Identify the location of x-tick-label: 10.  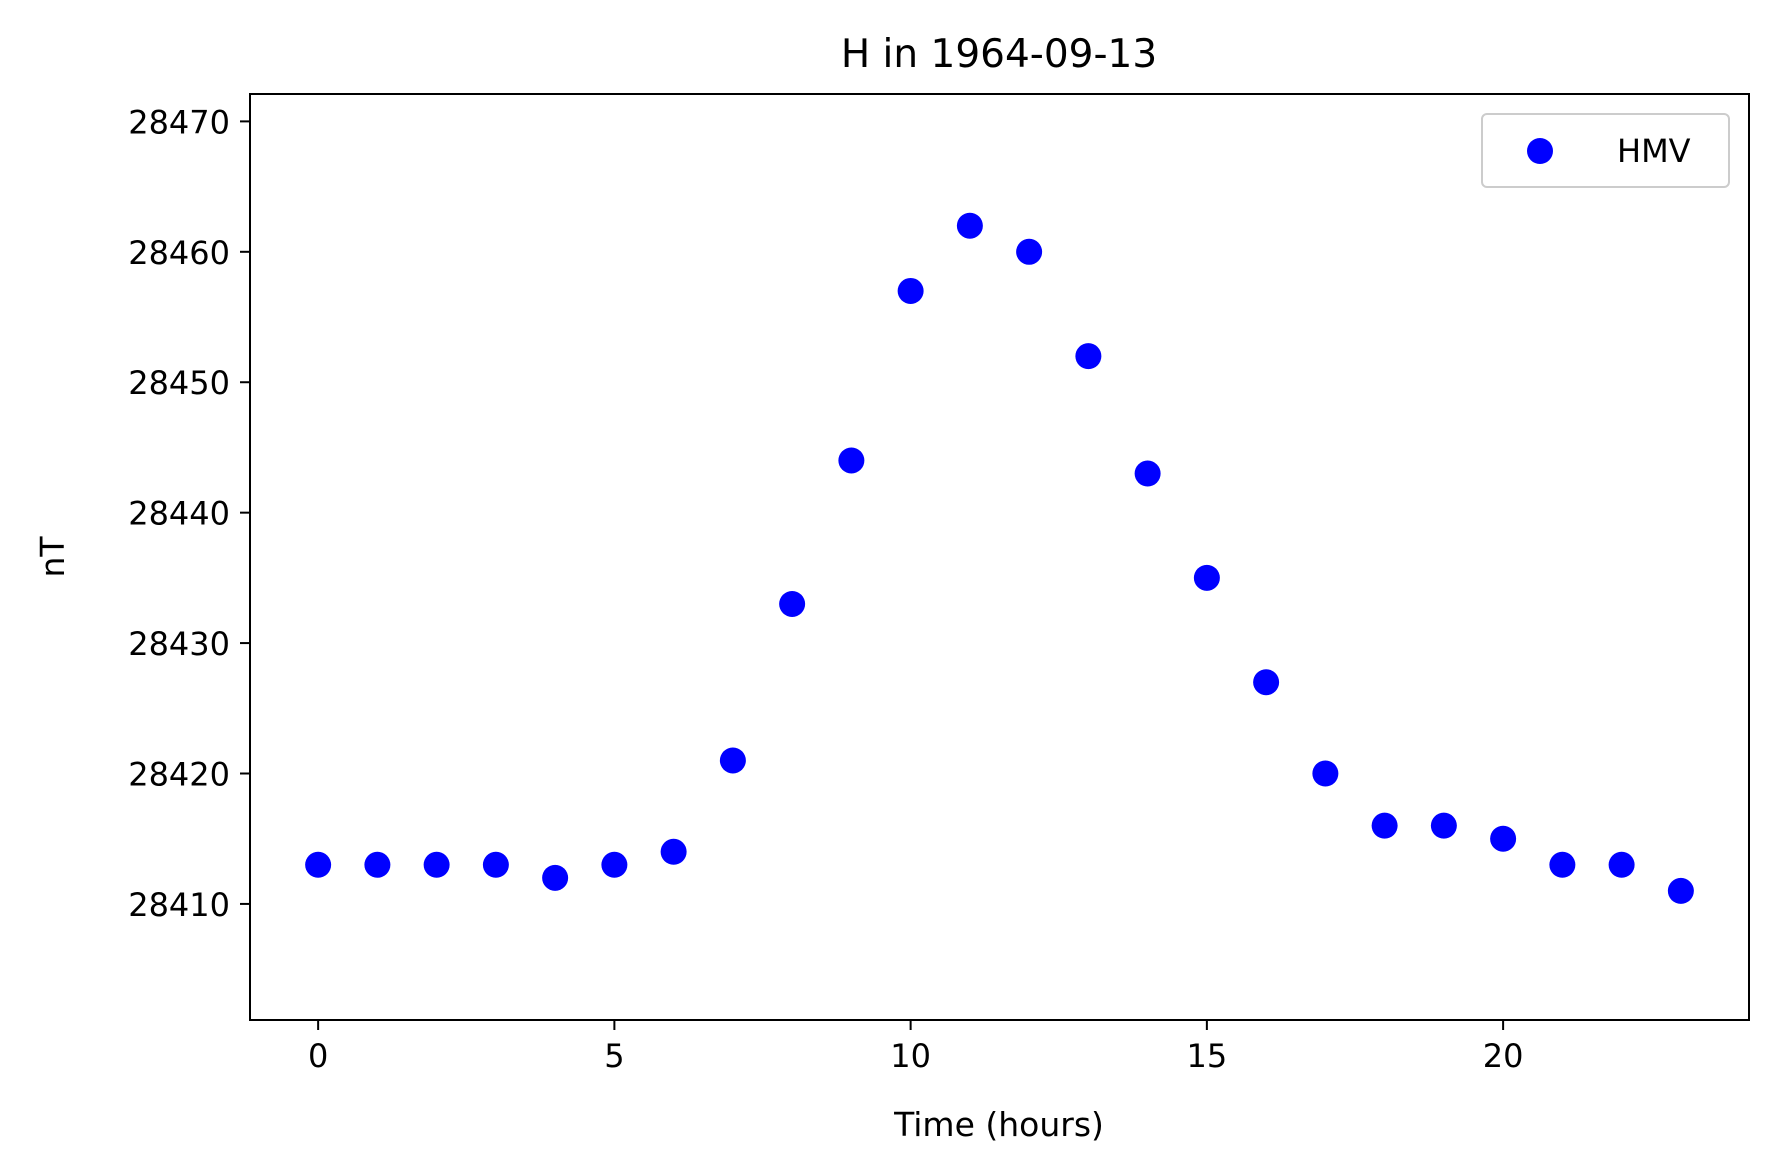
(910, 1056).